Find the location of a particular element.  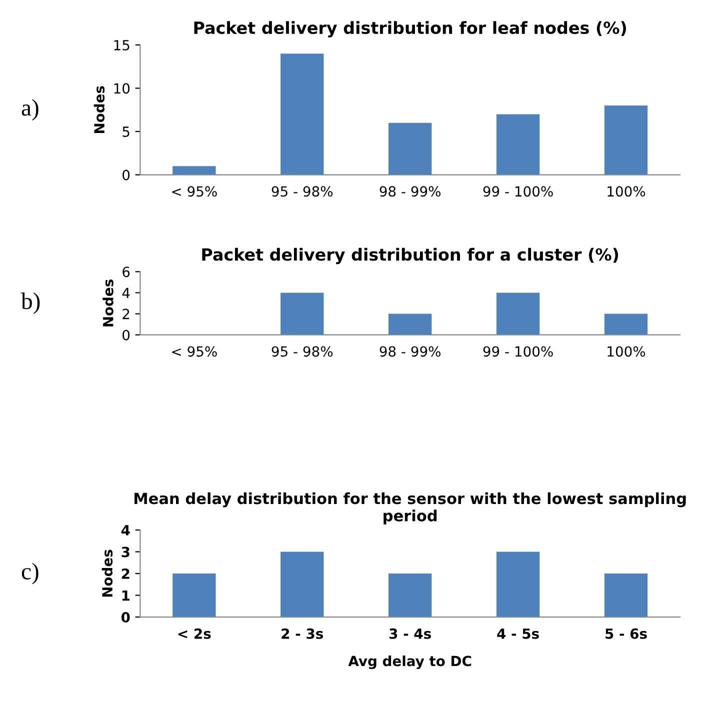

x-axis-title: Avg delay to DC is located at coordinates (410, 663).